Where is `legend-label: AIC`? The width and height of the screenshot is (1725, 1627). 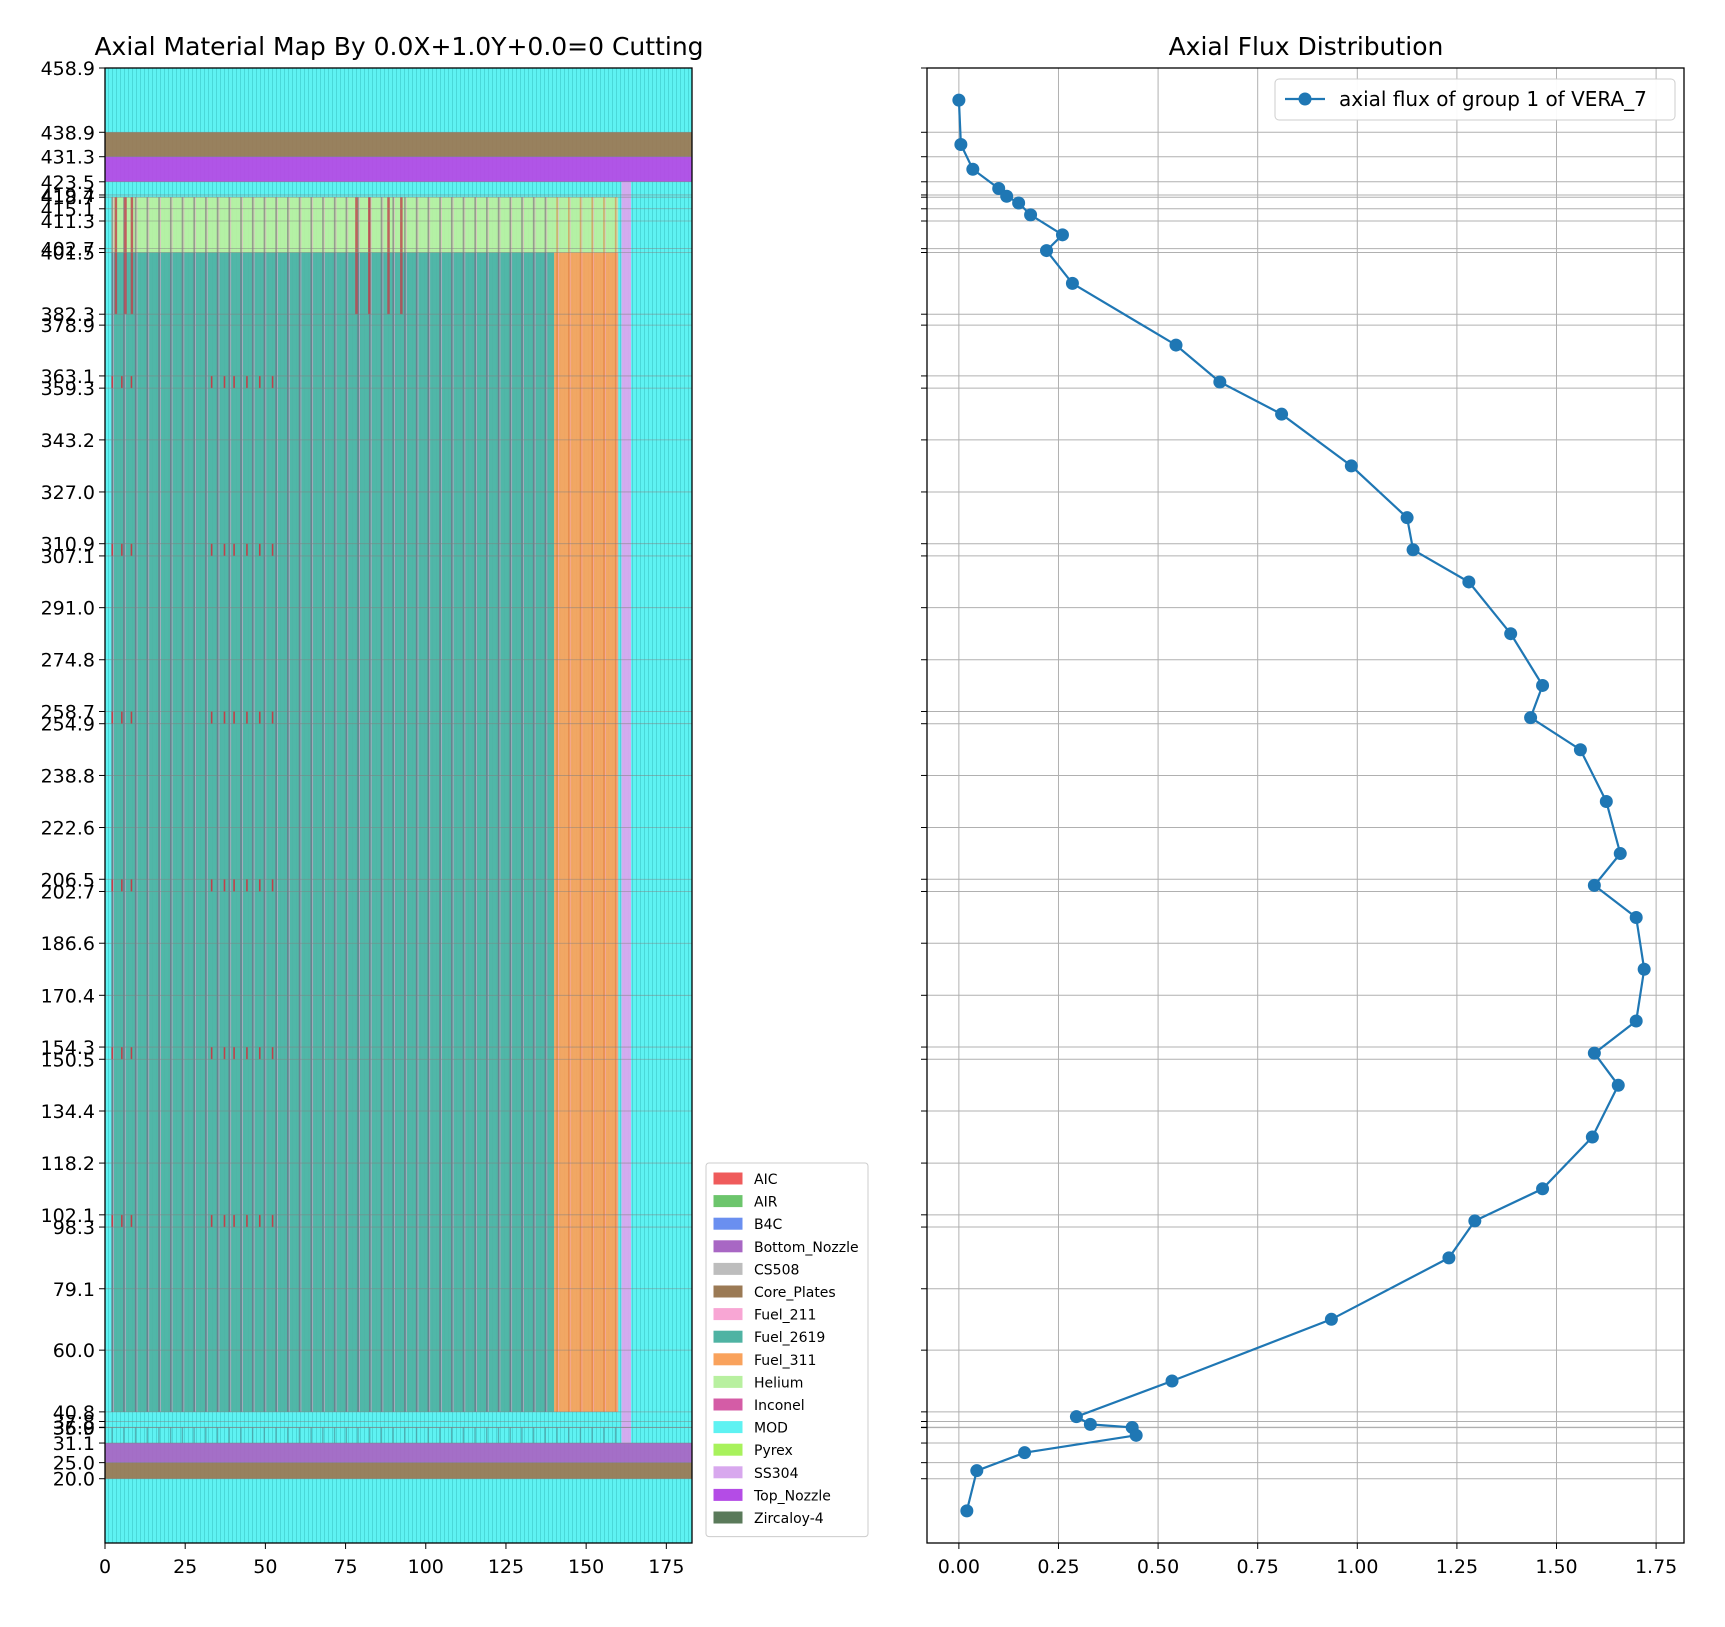
legend-label: AIC is located at coordinates (766, 1180).